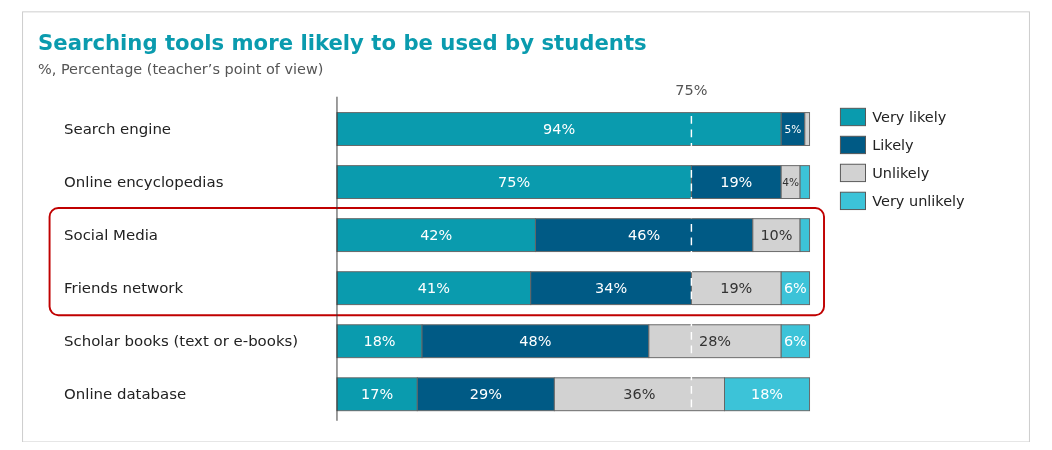 The width and height of the screenshot is (1052, 450). Describe the element at coordinates (125, 394) in the screenshot. I see `y-tick-label: Online database` at that location.